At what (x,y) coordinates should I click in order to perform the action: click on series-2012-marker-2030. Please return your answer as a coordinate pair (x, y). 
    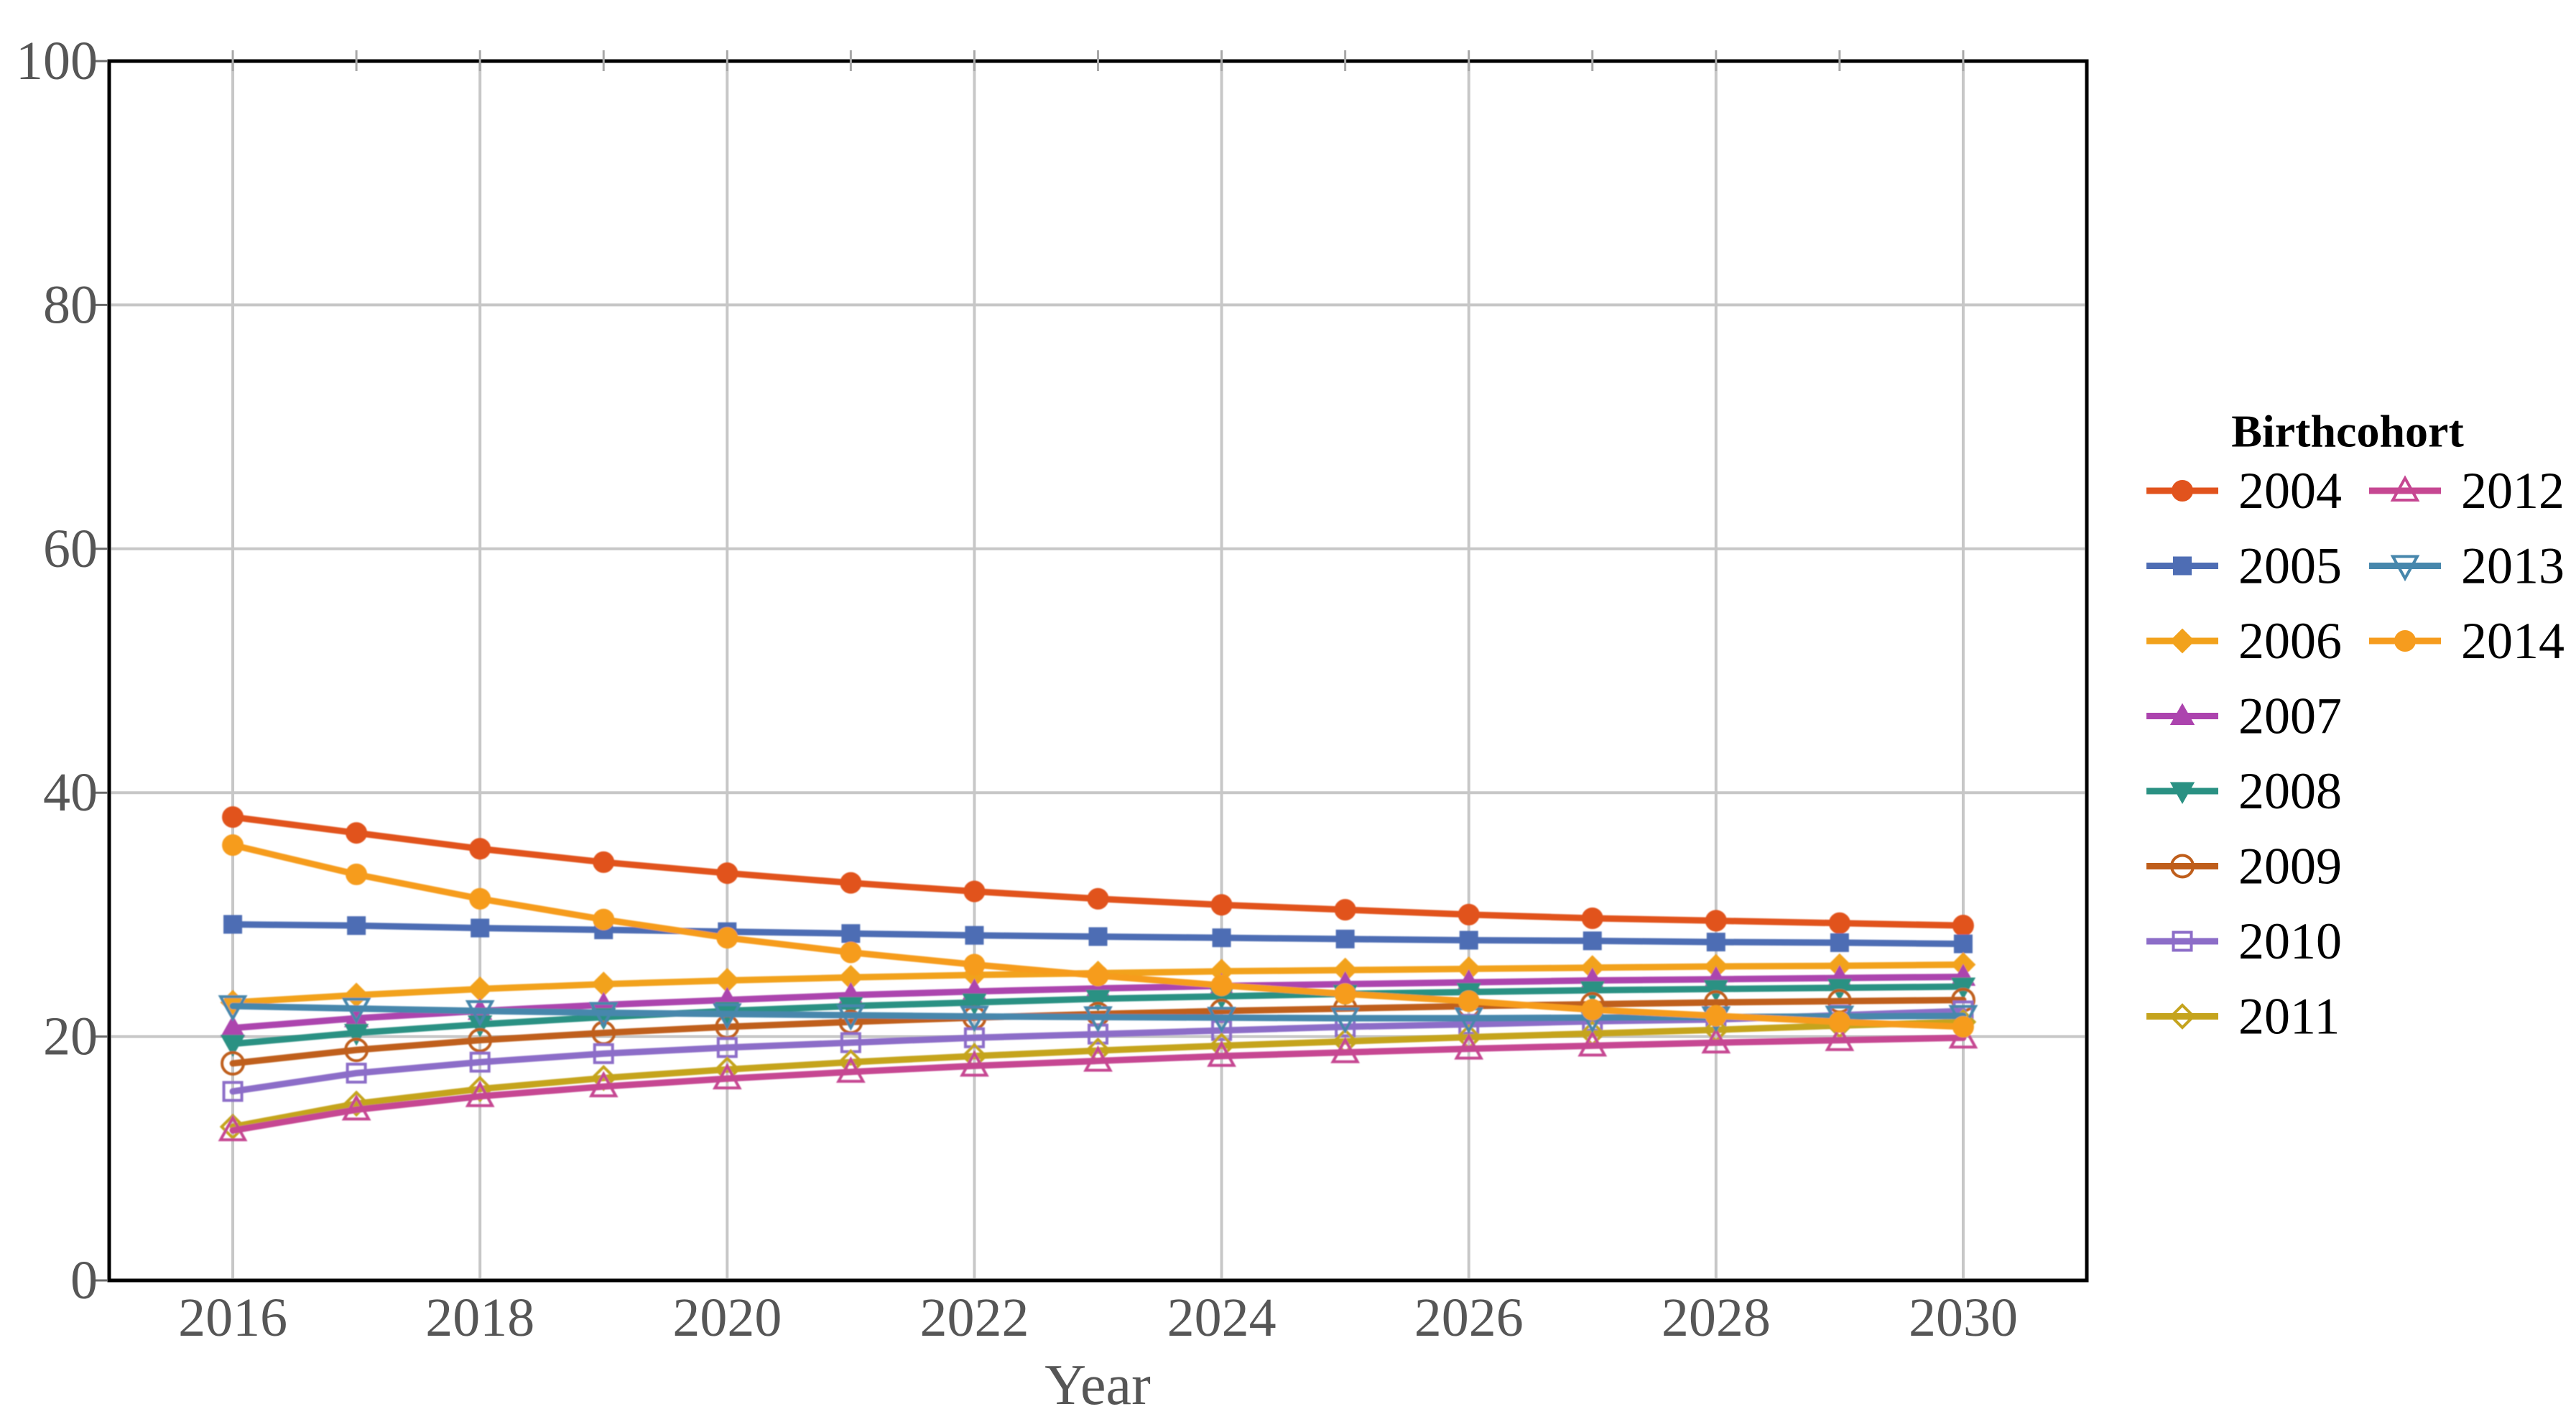
    Looking at the image, I should click on (1963, 1035).